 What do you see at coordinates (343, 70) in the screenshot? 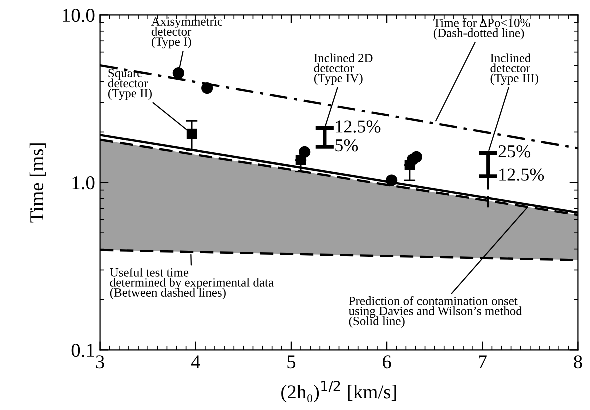
I see `annotation: Inclined 2D detector (Type IV)` at bounding box center [343, 70].